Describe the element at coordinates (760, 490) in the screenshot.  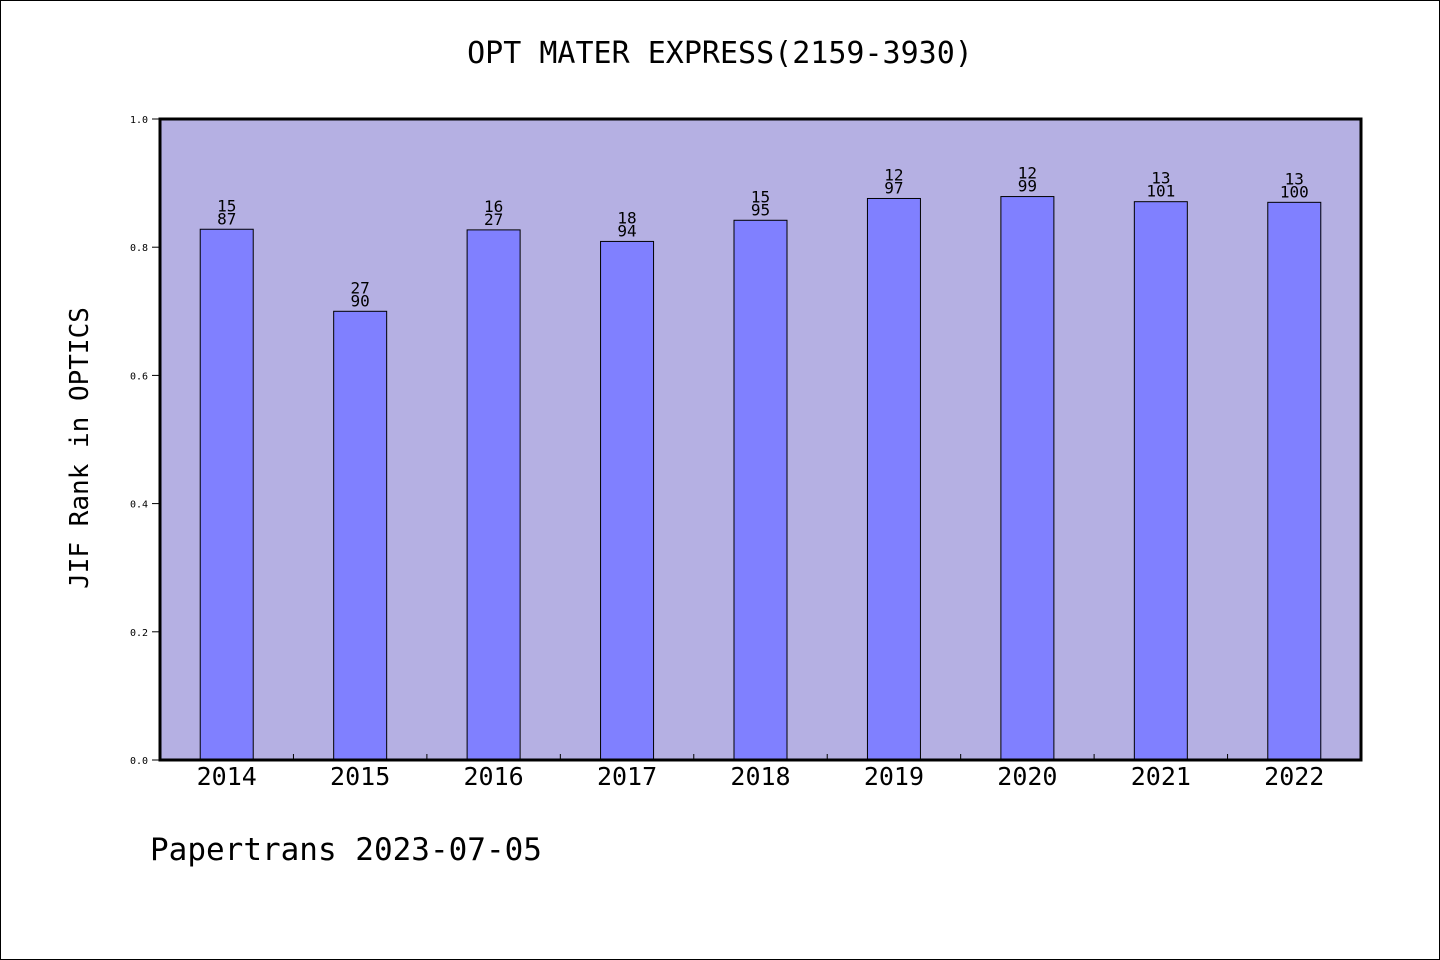
I see `bar-2018` at that location.